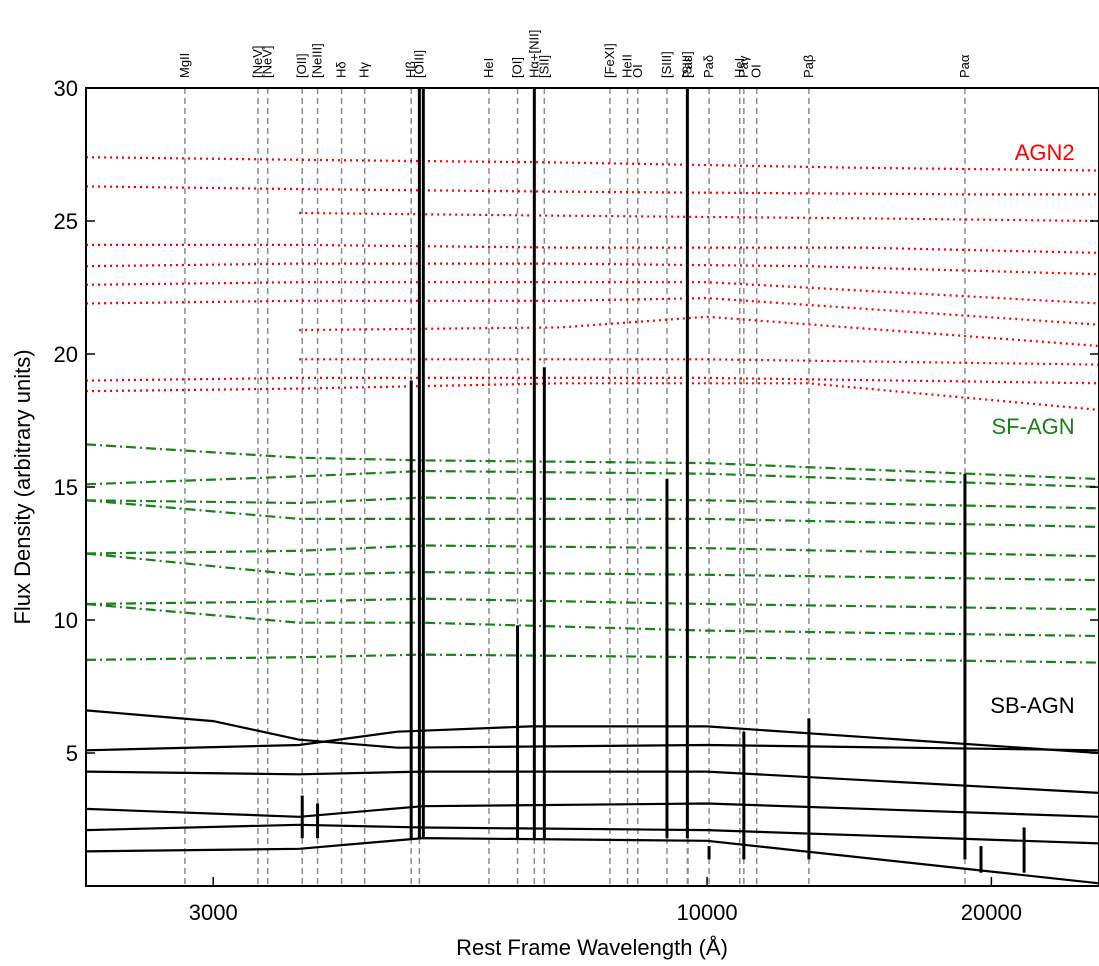 The image size is (1099, 966). Describe the element at coordinates (991, 912) in the screenshot. I see `x-tick-label: 20000` at that location.